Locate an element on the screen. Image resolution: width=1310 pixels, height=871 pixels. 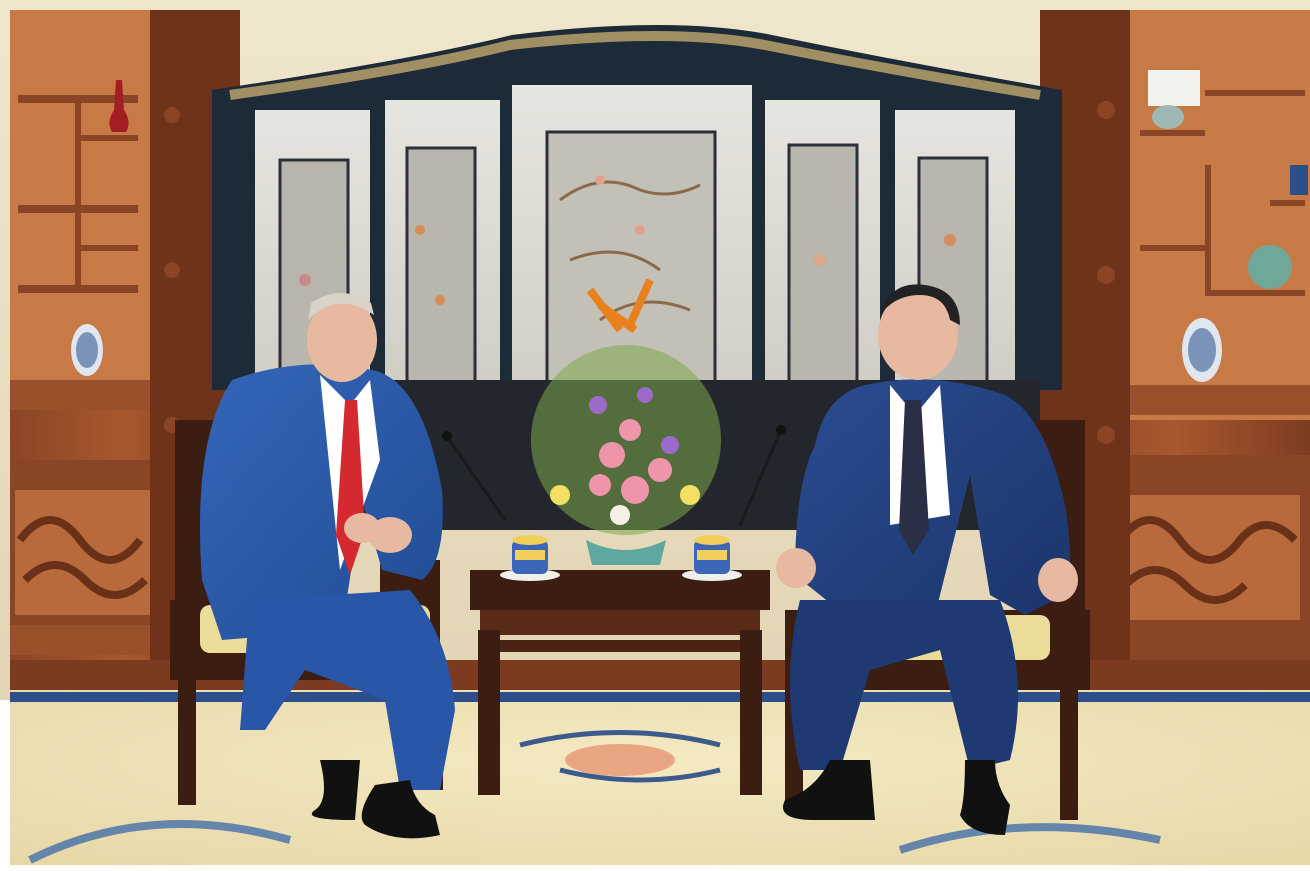
left-display-cabinet is located at coordinates (125, 335).